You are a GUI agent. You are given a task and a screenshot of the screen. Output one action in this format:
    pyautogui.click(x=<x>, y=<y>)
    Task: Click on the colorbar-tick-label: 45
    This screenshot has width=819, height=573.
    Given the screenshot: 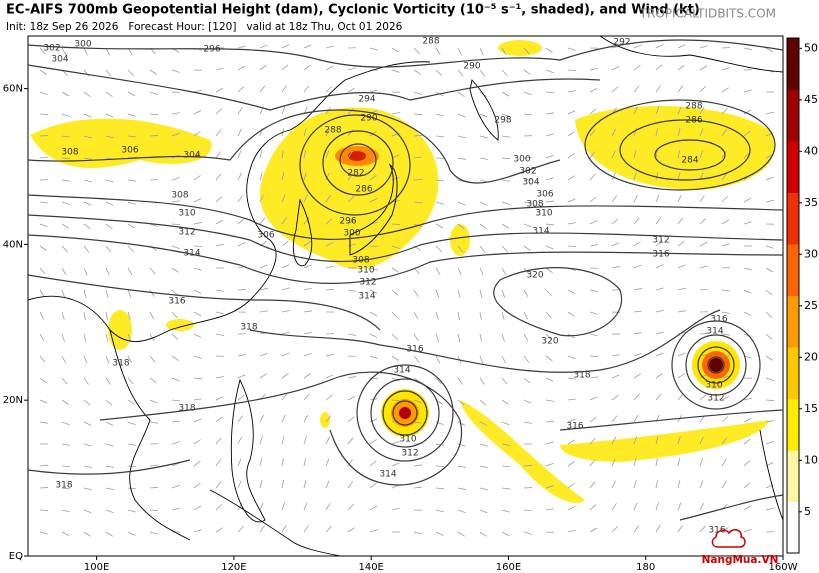 What is the action you would take?
    pyautogui.click(x=811, y=99)
    